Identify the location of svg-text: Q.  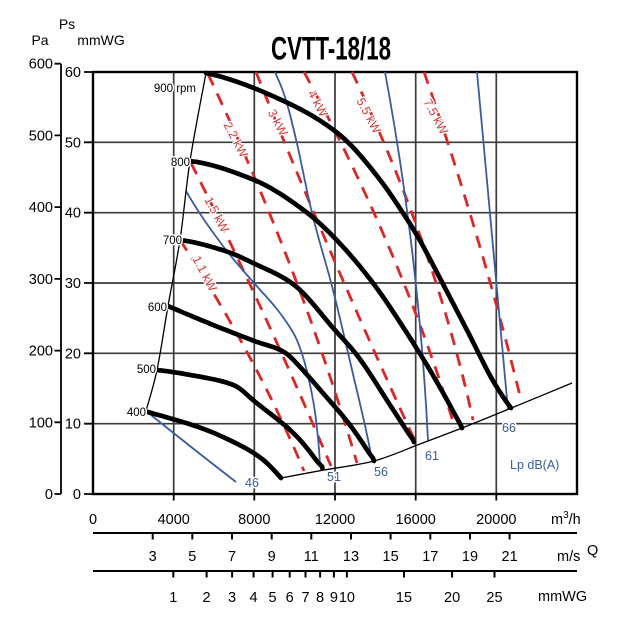
(592, 551).